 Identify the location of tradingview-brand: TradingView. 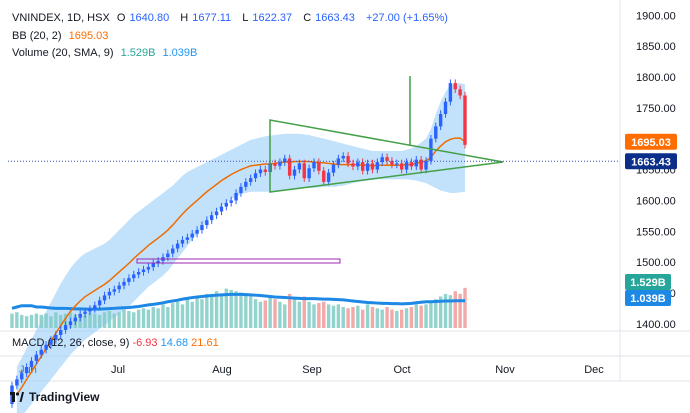
(54, 397).